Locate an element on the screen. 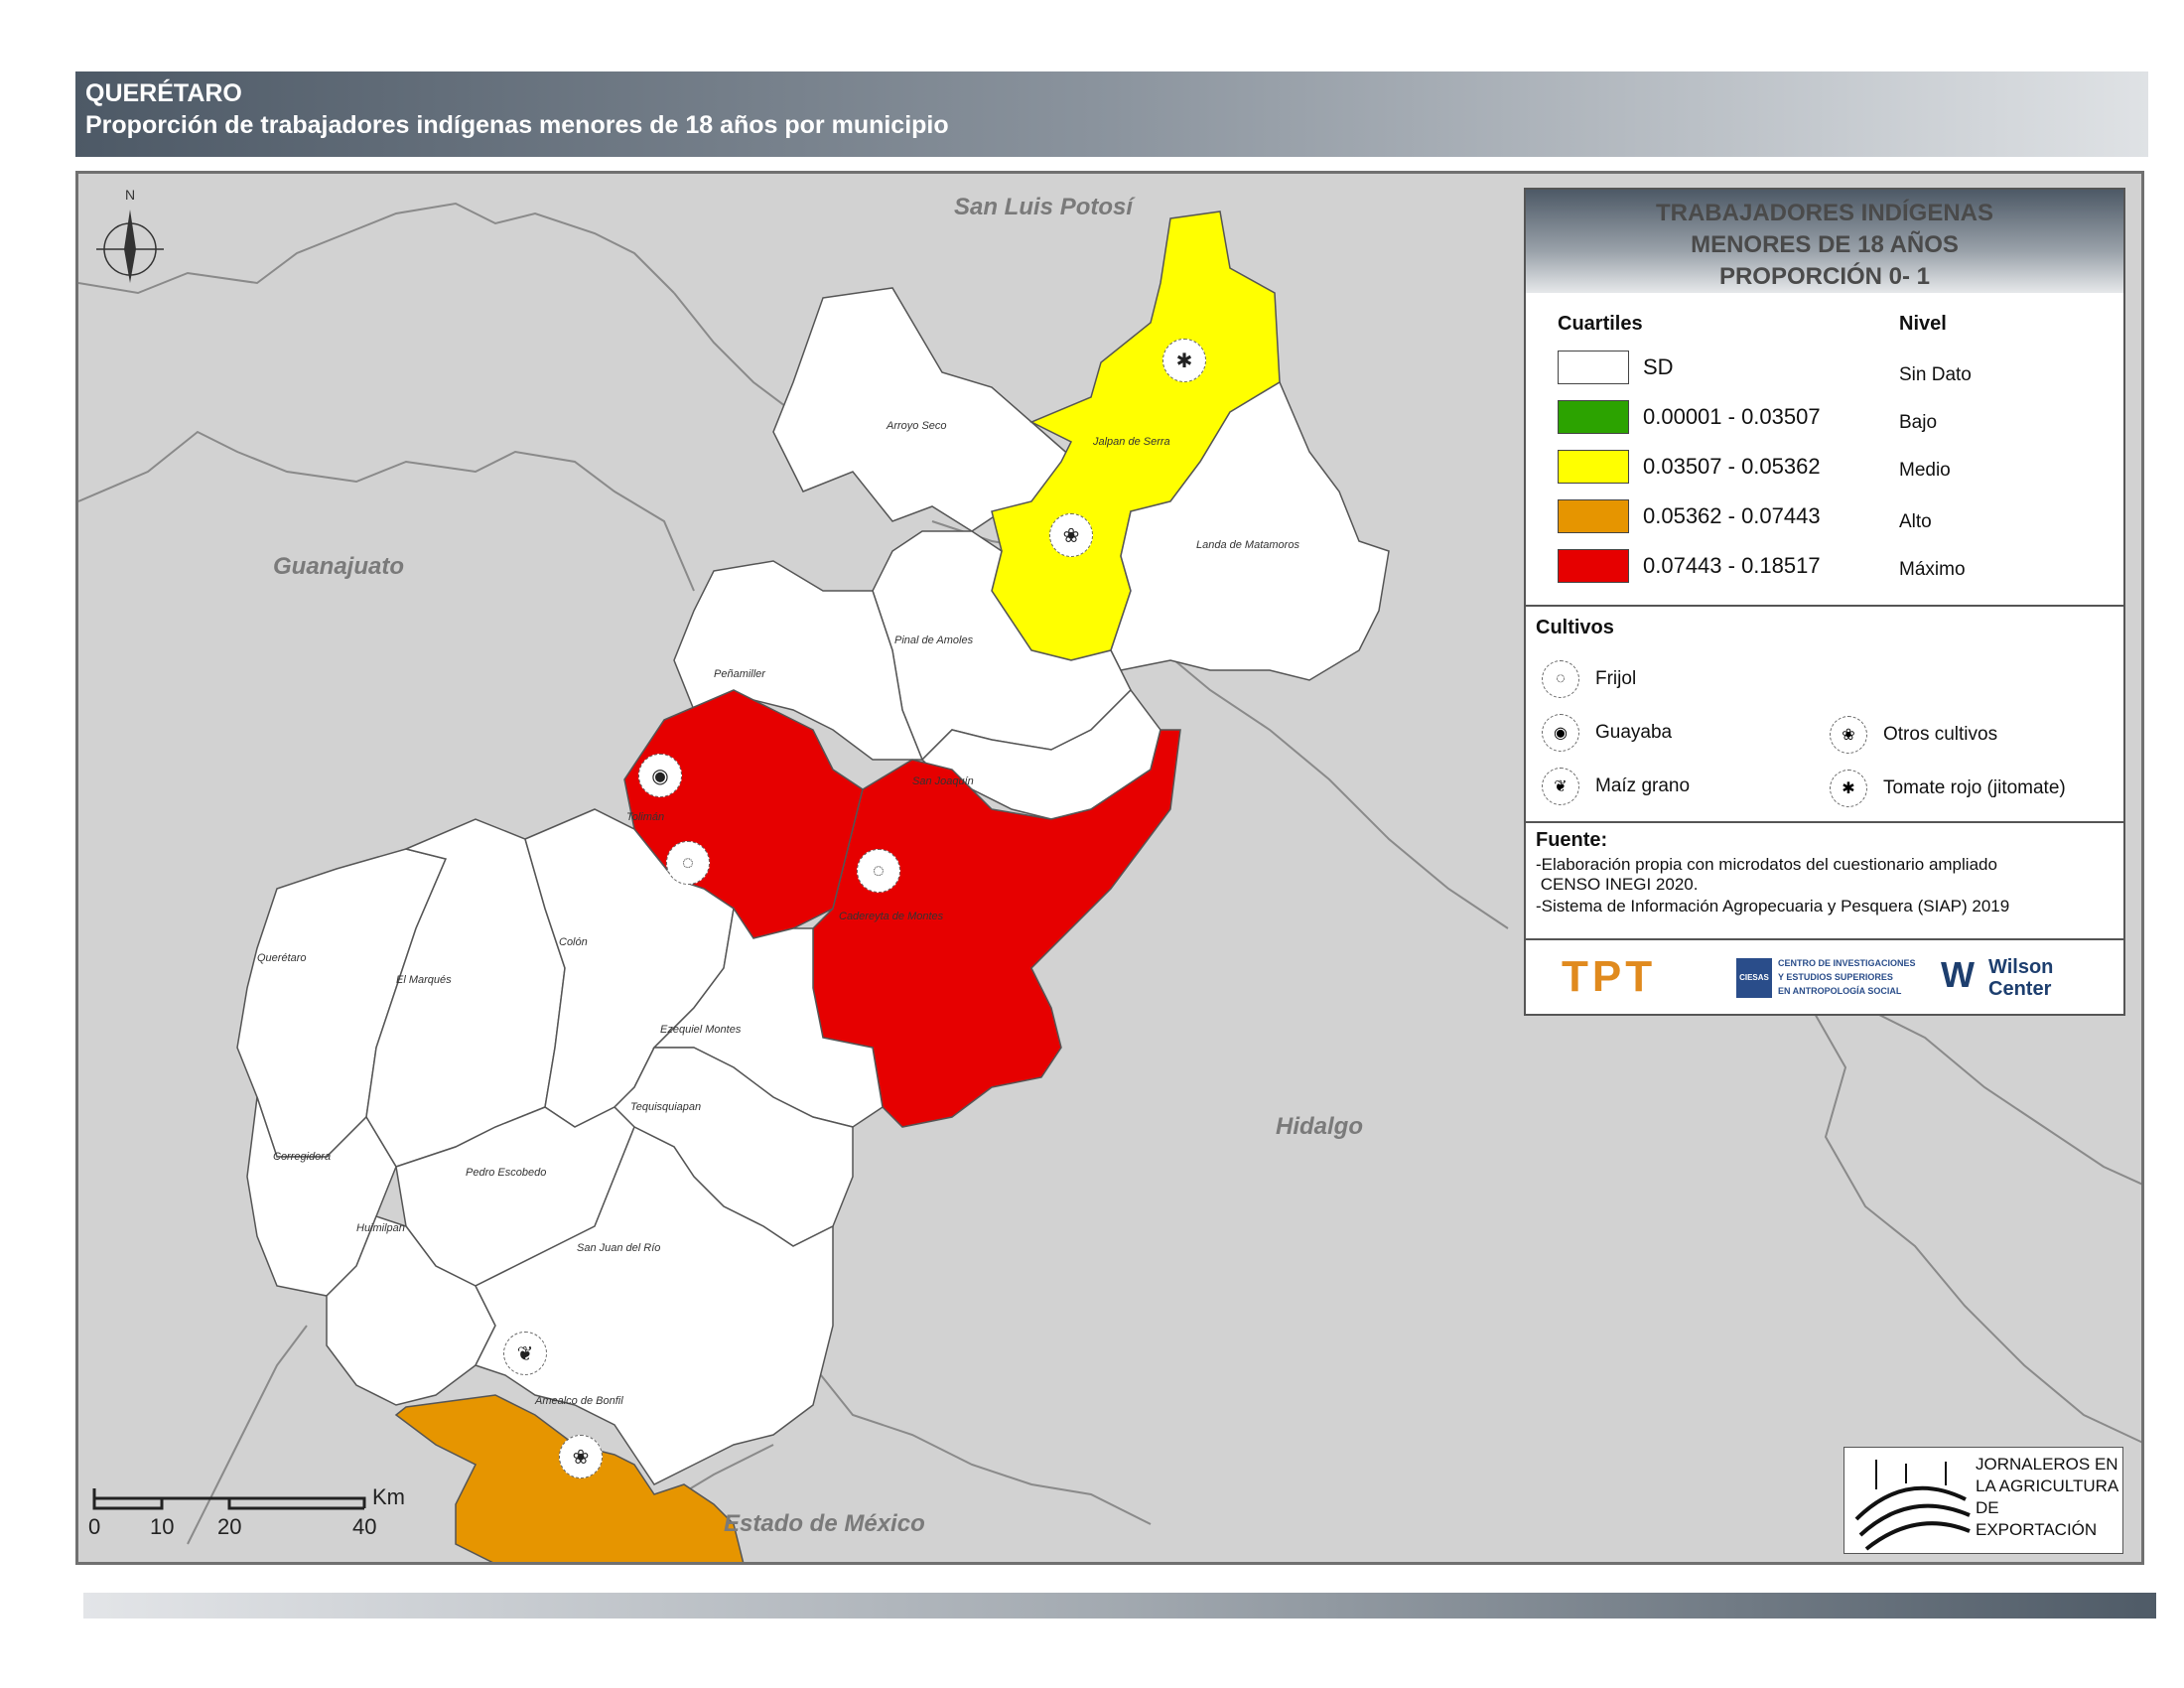 The image size is (2184, 1688). swatch-sd is located at coordinates (1593, 367).